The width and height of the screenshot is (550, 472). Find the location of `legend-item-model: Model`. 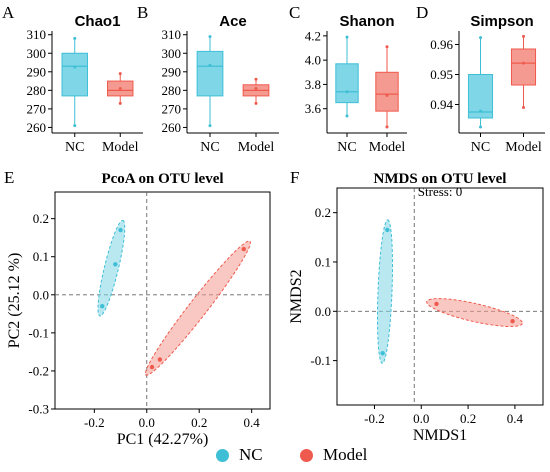

legend-item-model: Model is located at coordinates (333, 455).